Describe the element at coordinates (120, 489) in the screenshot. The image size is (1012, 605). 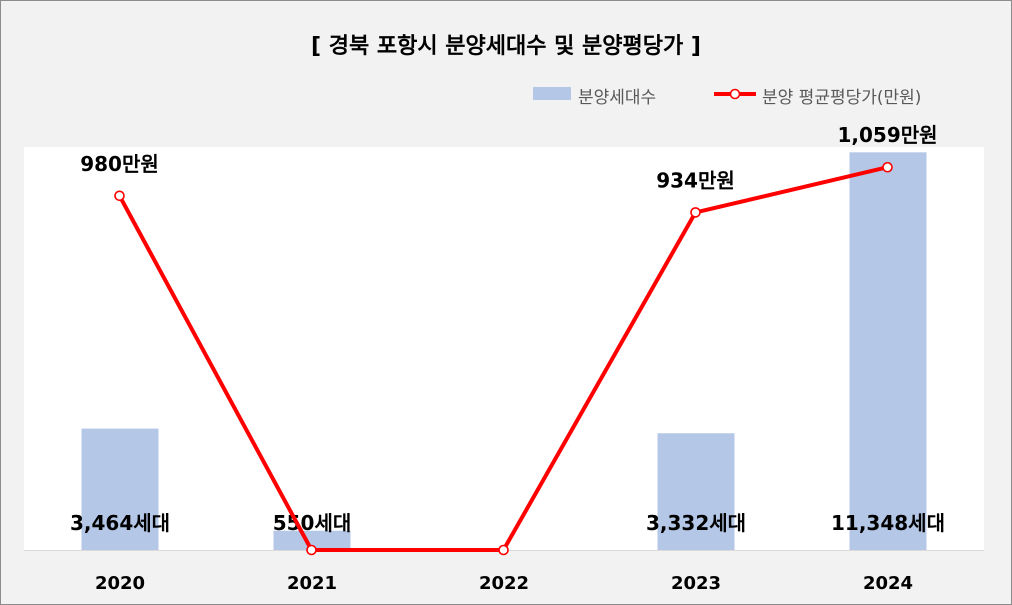
I see `bar-2020` at that location.